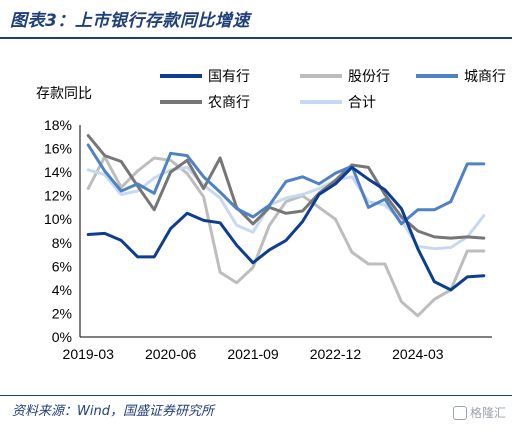 The image size is (512, 434). I want to click on legend-label: 城商行, so click(485, 77).